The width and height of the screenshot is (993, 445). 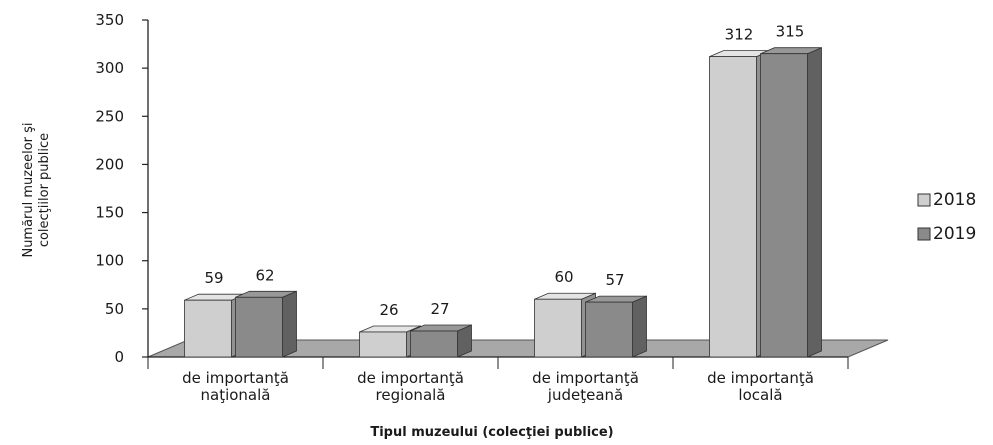 I want to click on data-label: 62, so click(x=264, y=275).